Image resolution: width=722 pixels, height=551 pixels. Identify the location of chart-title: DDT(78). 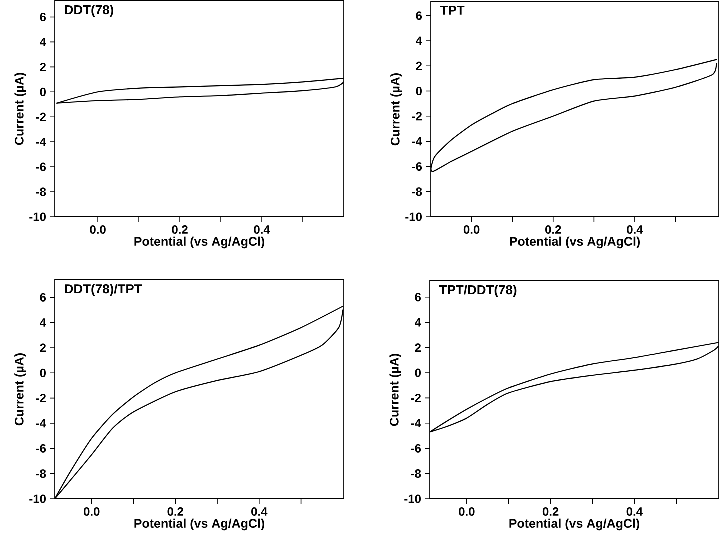
(89, 11).